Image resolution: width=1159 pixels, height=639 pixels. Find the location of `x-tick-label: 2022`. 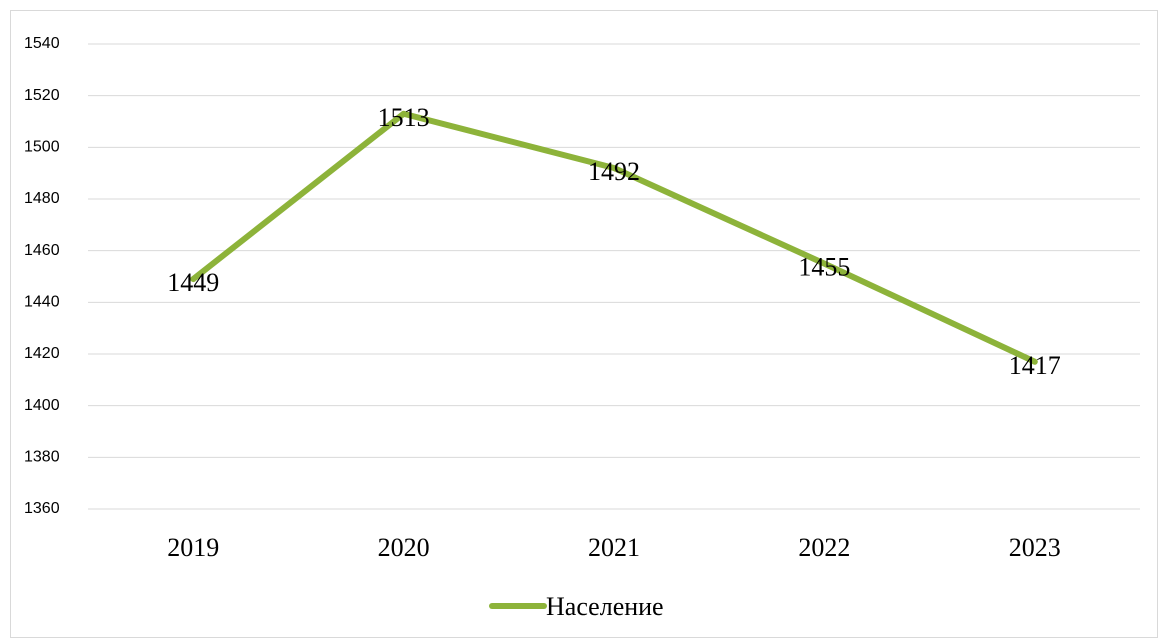

x-tick-label: 2022 is located at coordinates (824, 547).